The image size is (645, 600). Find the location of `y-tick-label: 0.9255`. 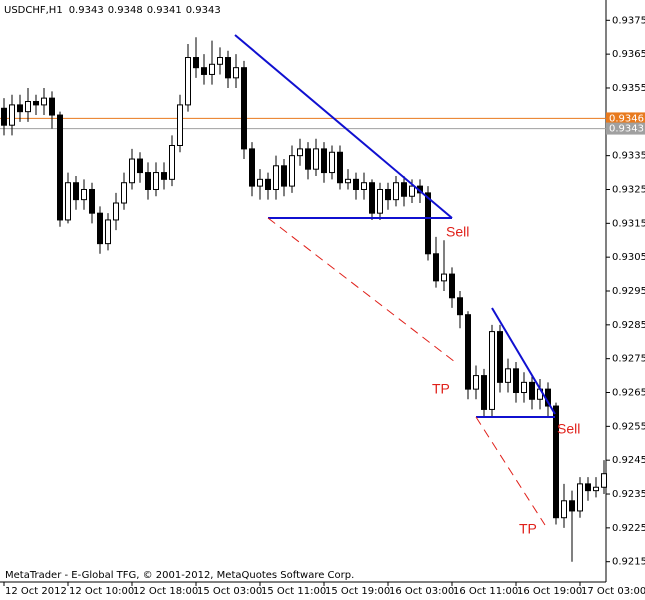

y-tick-label: 0.9255 is located at coordinates (628, 426).